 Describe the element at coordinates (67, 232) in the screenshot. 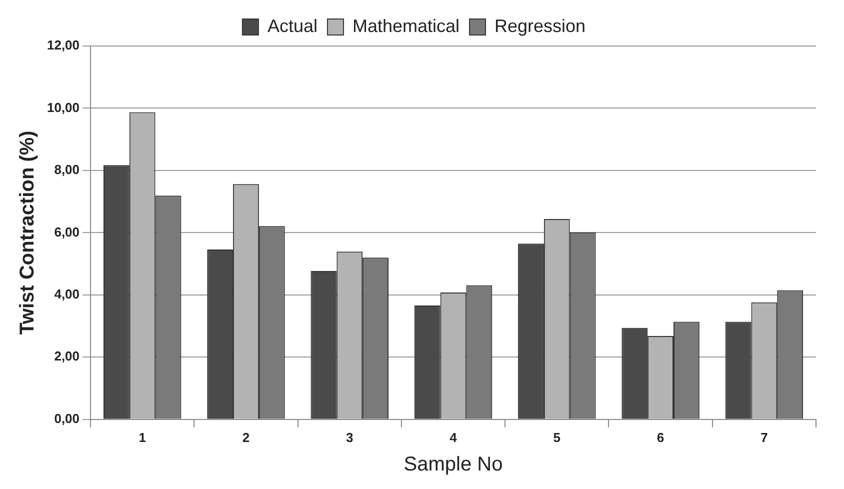

I see `y-tick-label: 6,00` at that location.